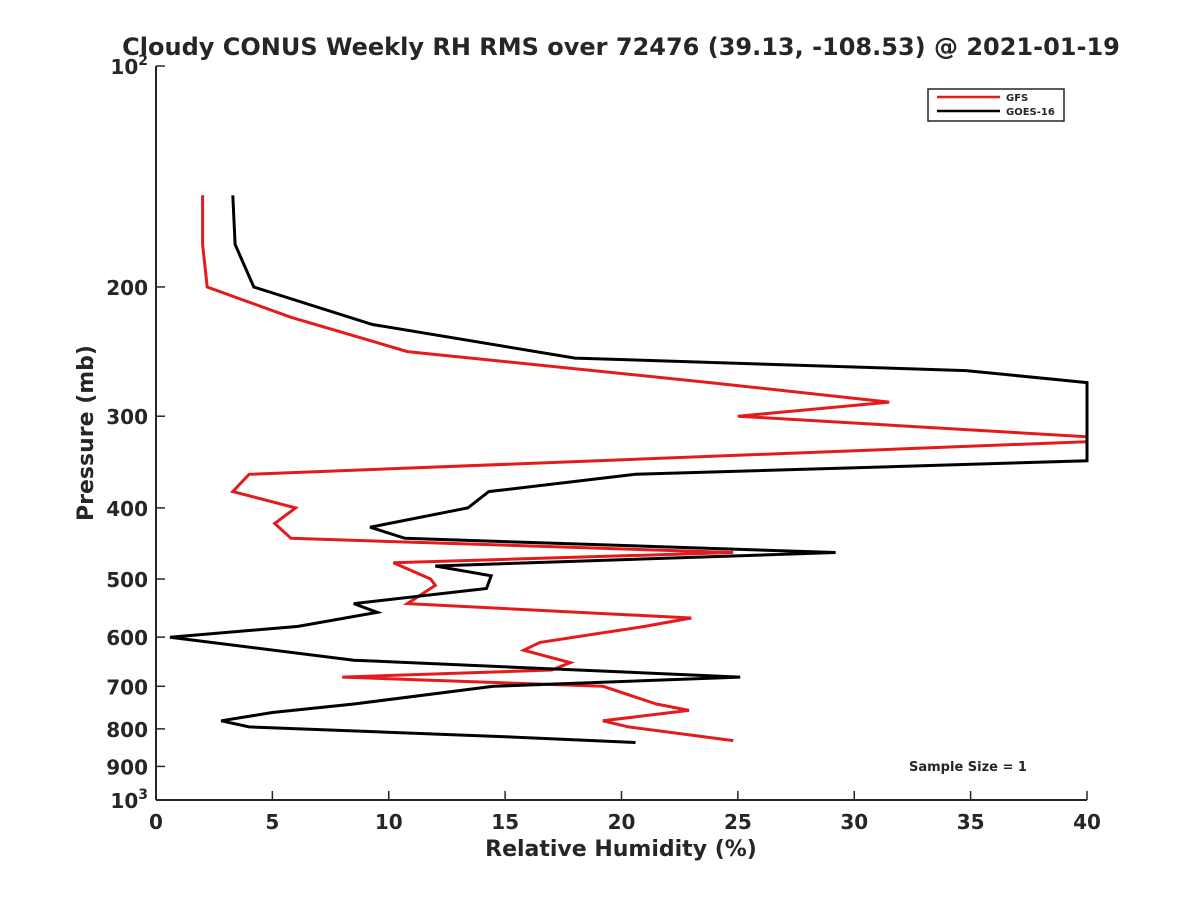  I want to click on y-tick-label: 900, so click(127, 767).